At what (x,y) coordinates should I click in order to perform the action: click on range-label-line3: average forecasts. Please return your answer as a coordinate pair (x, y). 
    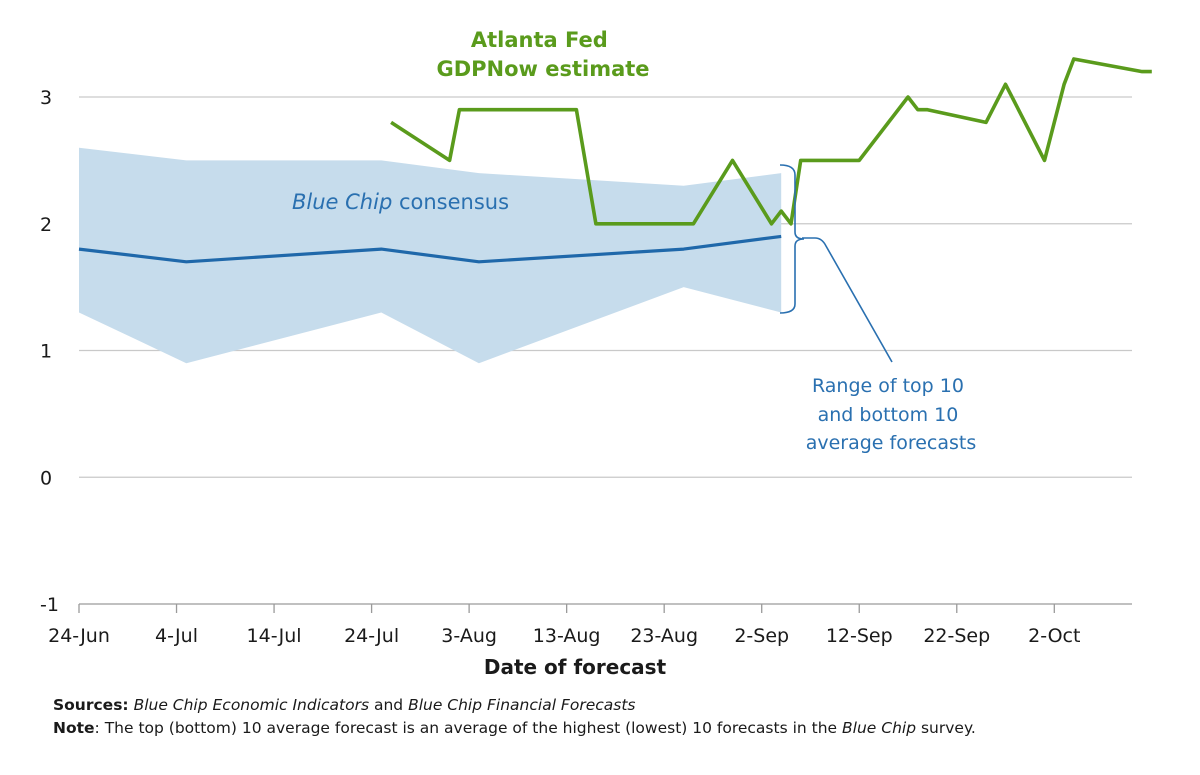
    Looking at the image, I should click on (891, 443).